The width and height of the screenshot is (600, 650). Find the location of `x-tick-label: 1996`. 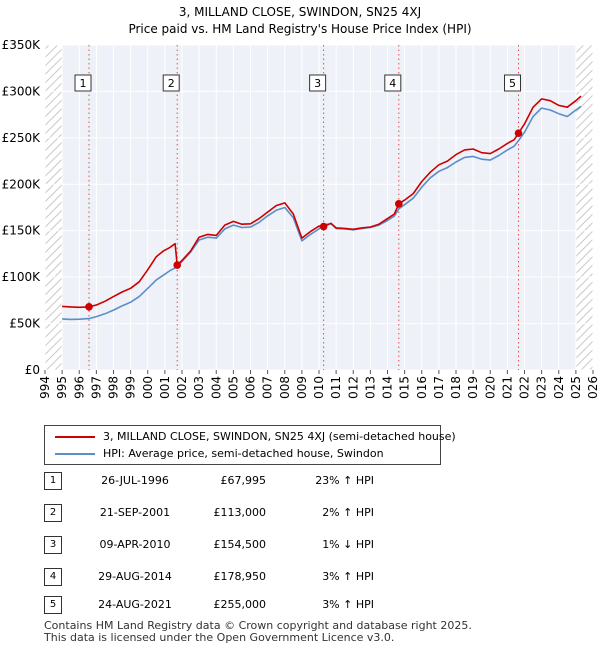

x-tick-label: 1996 is located at coordinates (79, 388).